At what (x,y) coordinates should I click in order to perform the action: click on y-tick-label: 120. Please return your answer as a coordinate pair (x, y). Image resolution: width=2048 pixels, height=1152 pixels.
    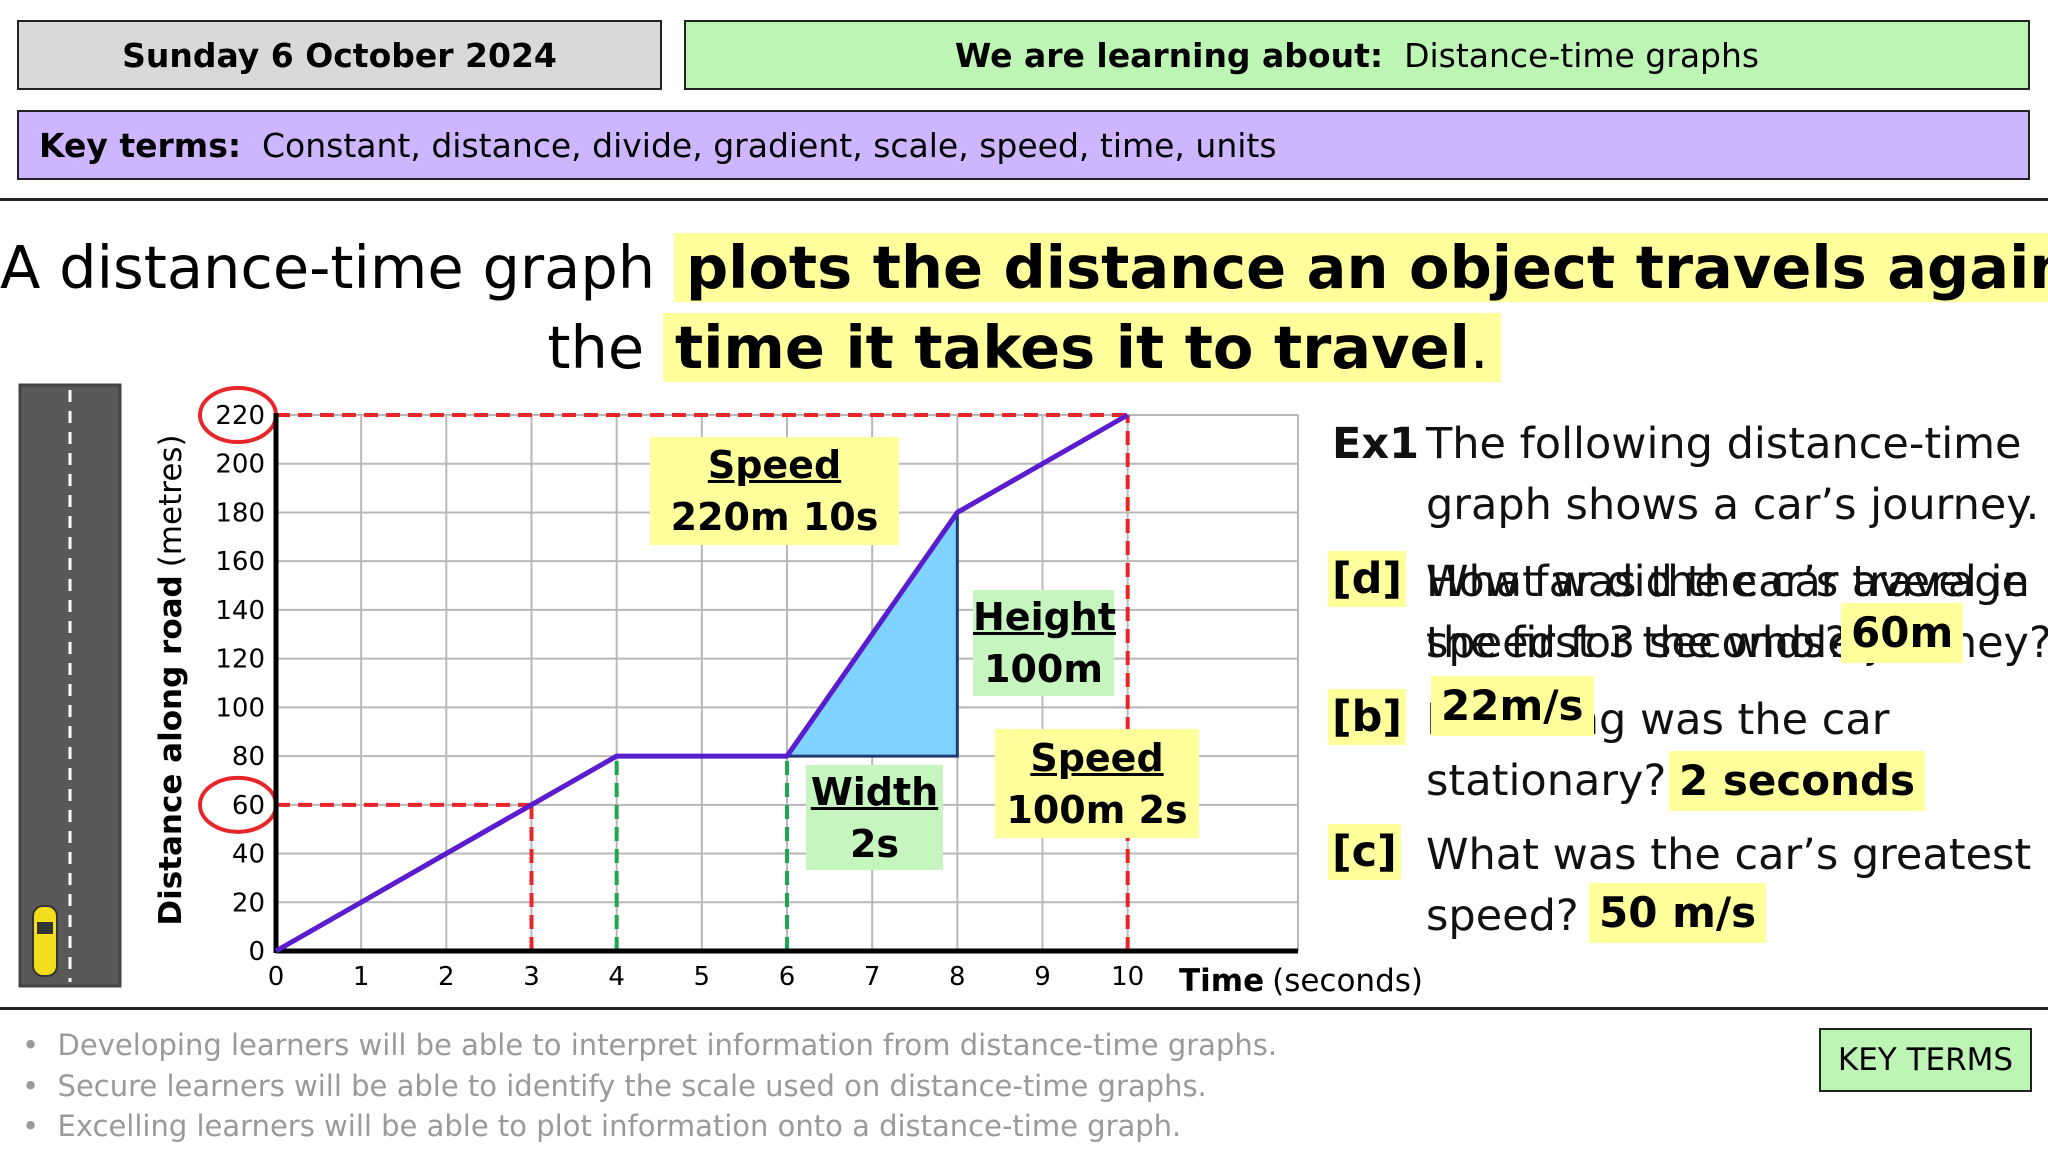
    Looking at the image, I should click on (240, 660).